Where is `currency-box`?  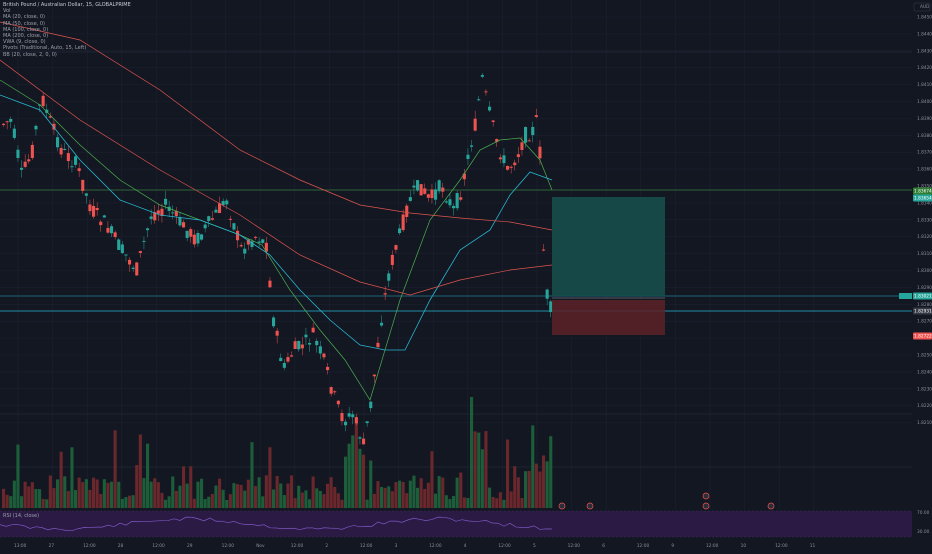 currency-box is located at coordinates (922, 7).